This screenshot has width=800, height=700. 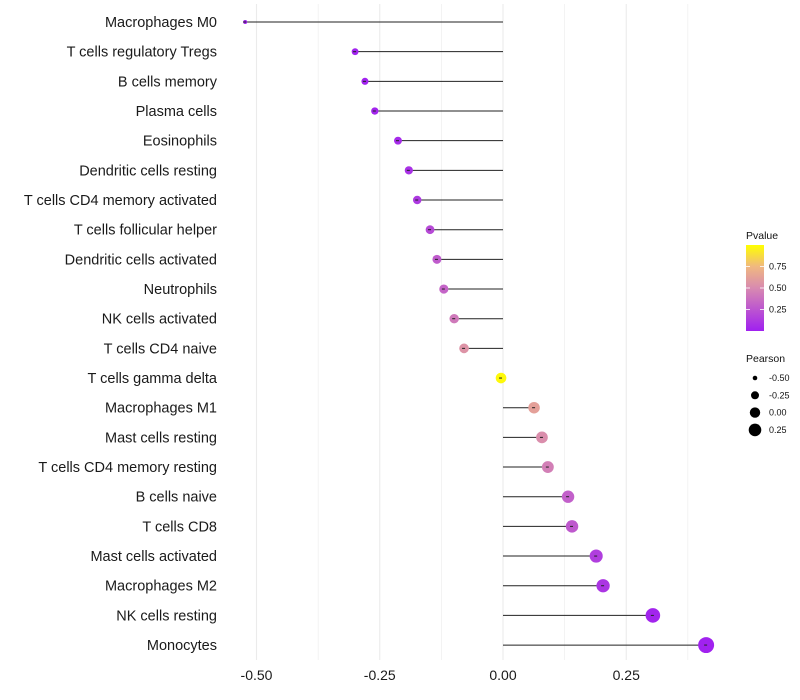 I want to click on pvalue-legend-title: Pvalue, so click(x=762, y=236).